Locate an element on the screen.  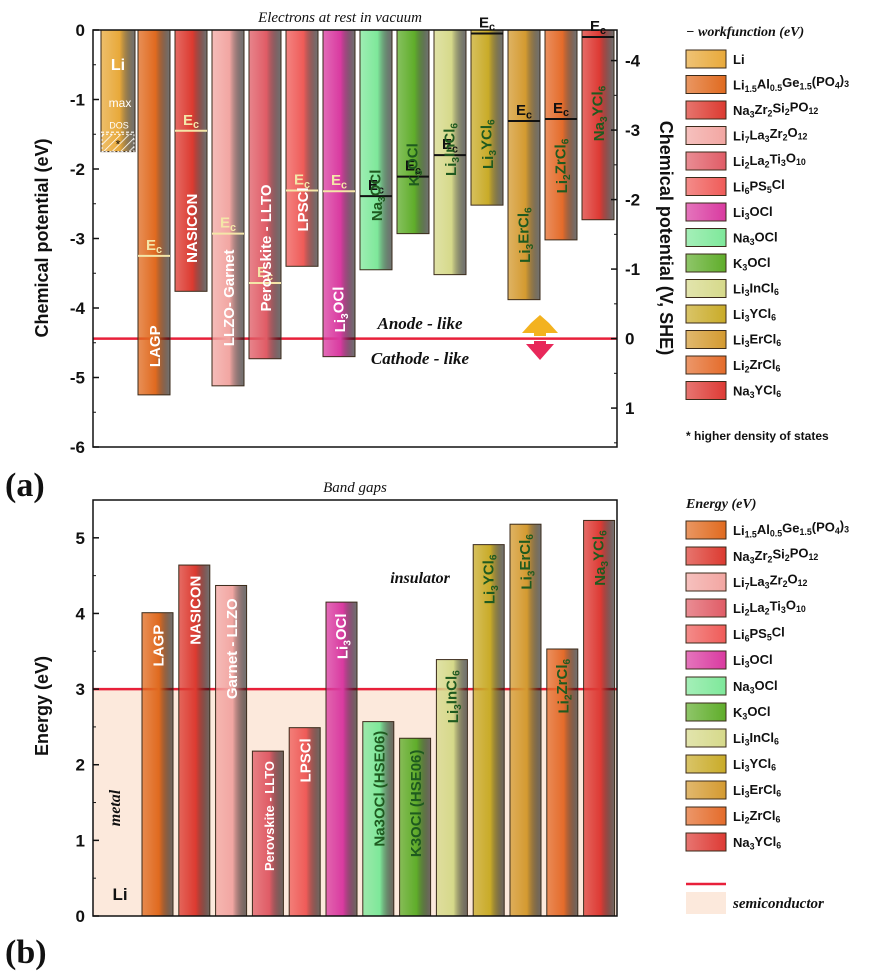
ec-label-11: Ec is located at coordinates (487, 23).